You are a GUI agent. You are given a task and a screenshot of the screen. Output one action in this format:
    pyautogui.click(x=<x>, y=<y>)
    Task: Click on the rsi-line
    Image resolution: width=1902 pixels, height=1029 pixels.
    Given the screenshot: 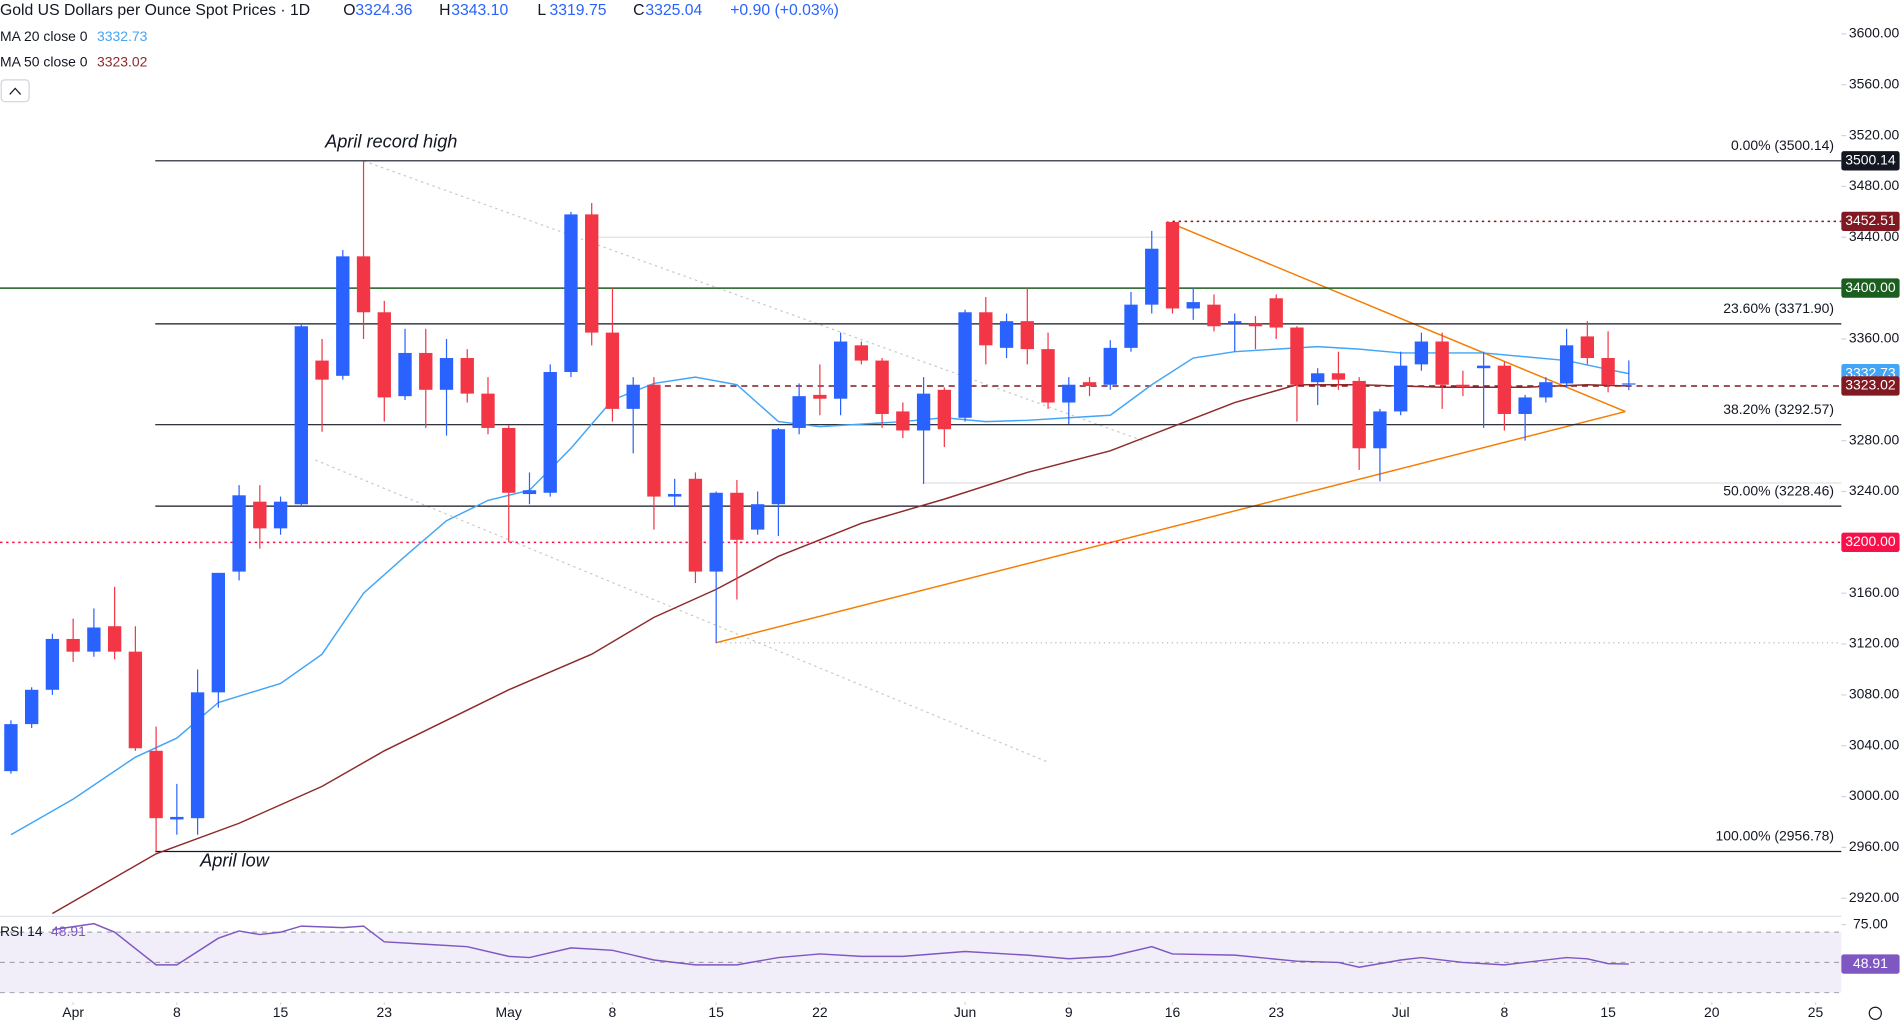 What is the action you would take?
    pyautogui.click(x=840, y=945)
    